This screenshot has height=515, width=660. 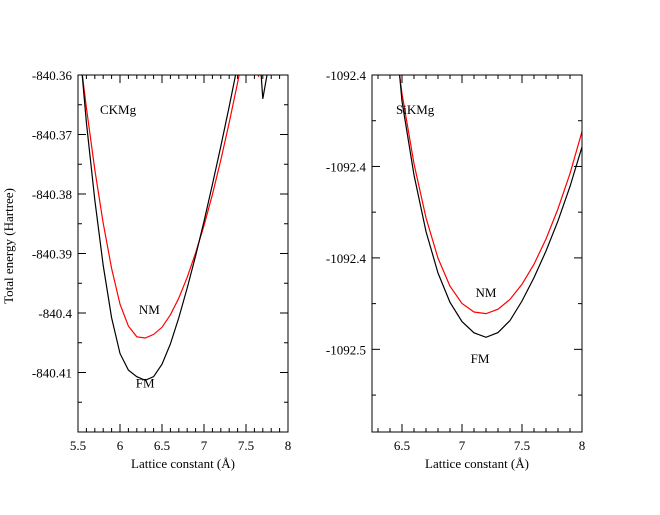 What do you see at coordinates (477, 463) in the screenshot?
I see `panel-2-x-axis-title: Lattice constant (Å)` at bounding box center [477, 463].